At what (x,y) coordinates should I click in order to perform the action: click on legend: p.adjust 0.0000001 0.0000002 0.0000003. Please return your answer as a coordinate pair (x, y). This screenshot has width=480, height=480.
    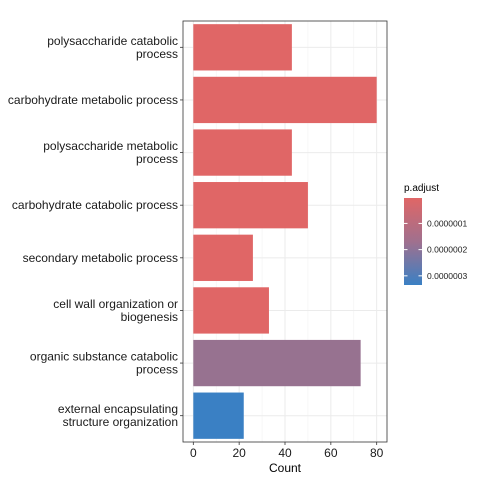
    Looking at the image, I should click on (435, 234).